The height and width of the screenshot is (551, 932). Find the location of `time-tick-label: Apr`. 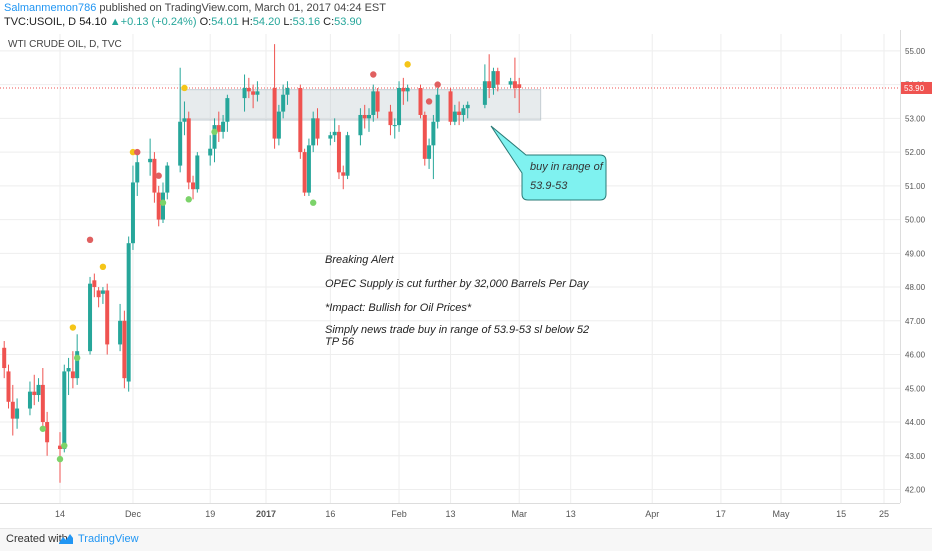

time-tick-label: Apr is located at coordinates (652, 514).